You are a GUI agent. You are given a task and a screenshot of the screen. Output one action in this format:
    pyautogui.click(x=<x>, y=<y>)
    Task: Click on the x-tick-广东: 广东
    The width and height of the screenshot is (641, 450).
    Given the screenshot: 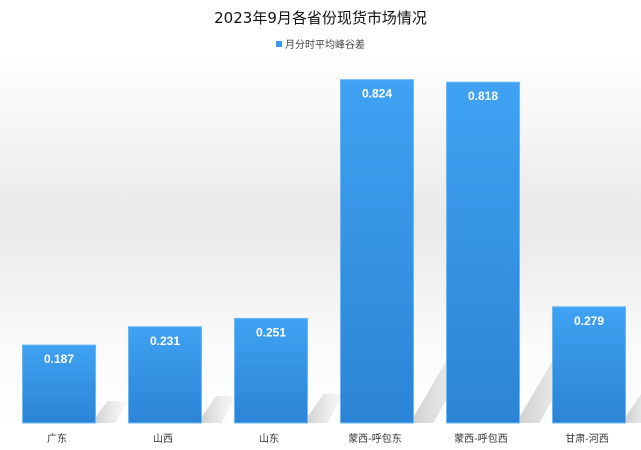 What is the action you would take?
    pyautogui.click(x=57, y=438)
    